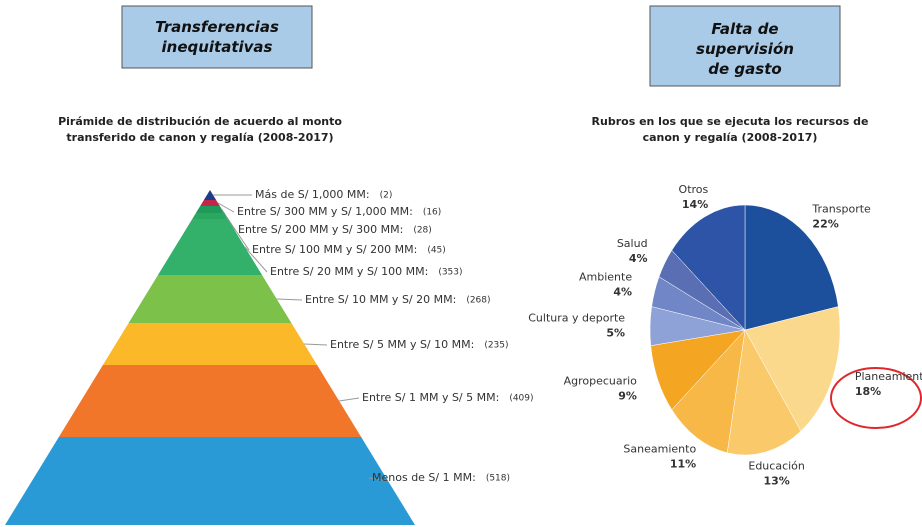  I want to click on left-box, so click(217, 37).